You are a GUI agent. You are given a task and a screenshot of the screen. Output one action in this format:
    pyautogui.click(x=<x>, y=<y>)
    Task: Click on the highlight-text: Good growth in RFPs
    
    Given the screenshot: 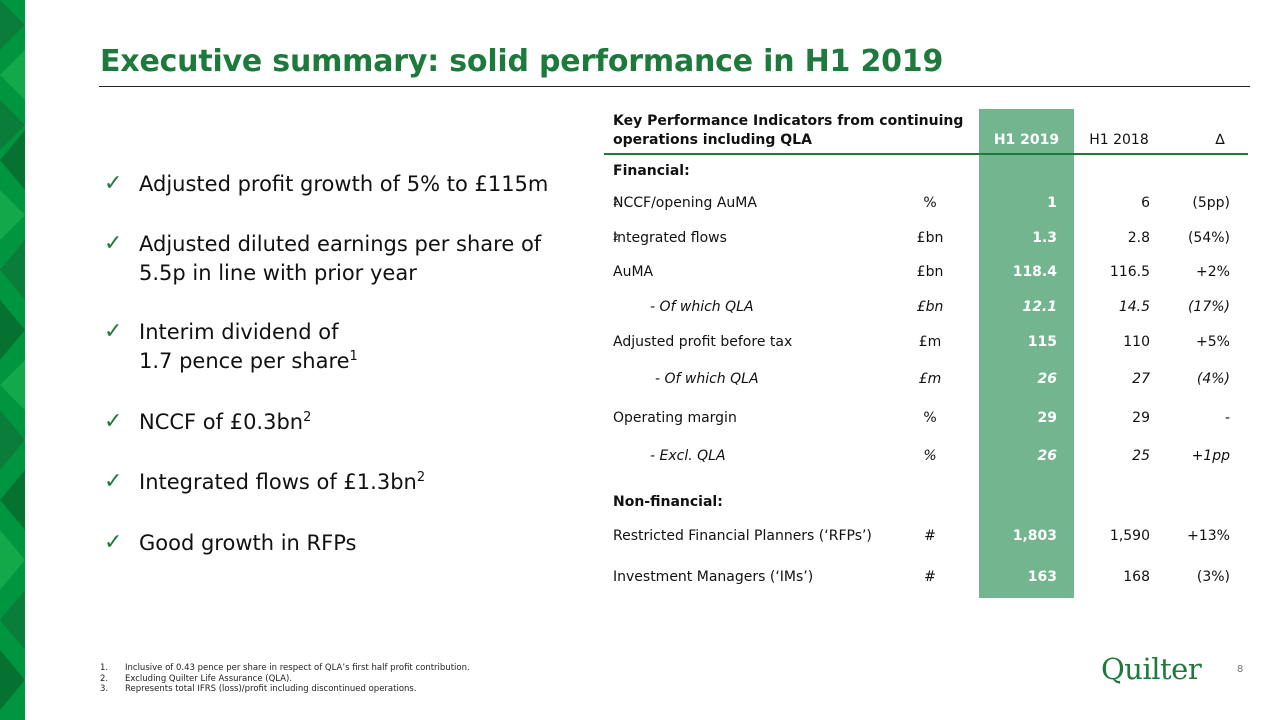 What is the action you would take?
    pyautogui.click(x=248, y=543)
    